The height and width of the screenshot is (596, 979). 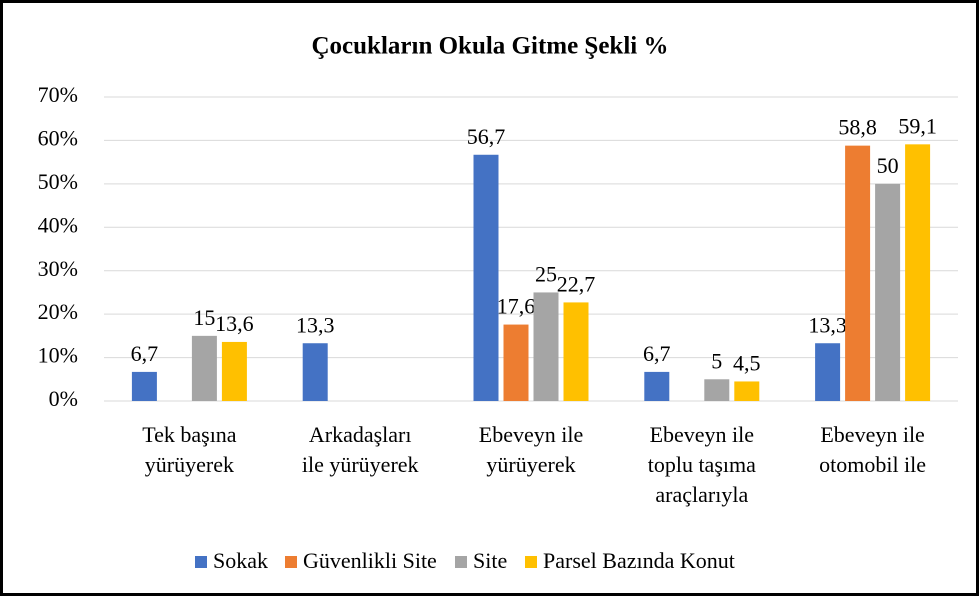 I want to click on legend-label: Site, so click(x=490, y=560).